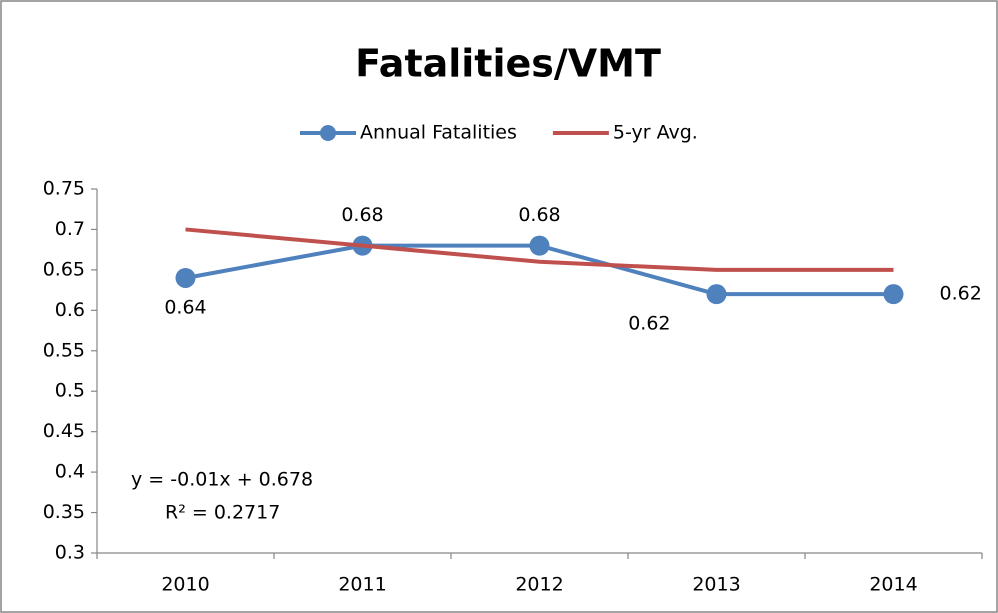  What do you see at coordinates (64, 269) in the screenshot?
I see `y-tick-label: 0.65` at bounding box center [64, 269].